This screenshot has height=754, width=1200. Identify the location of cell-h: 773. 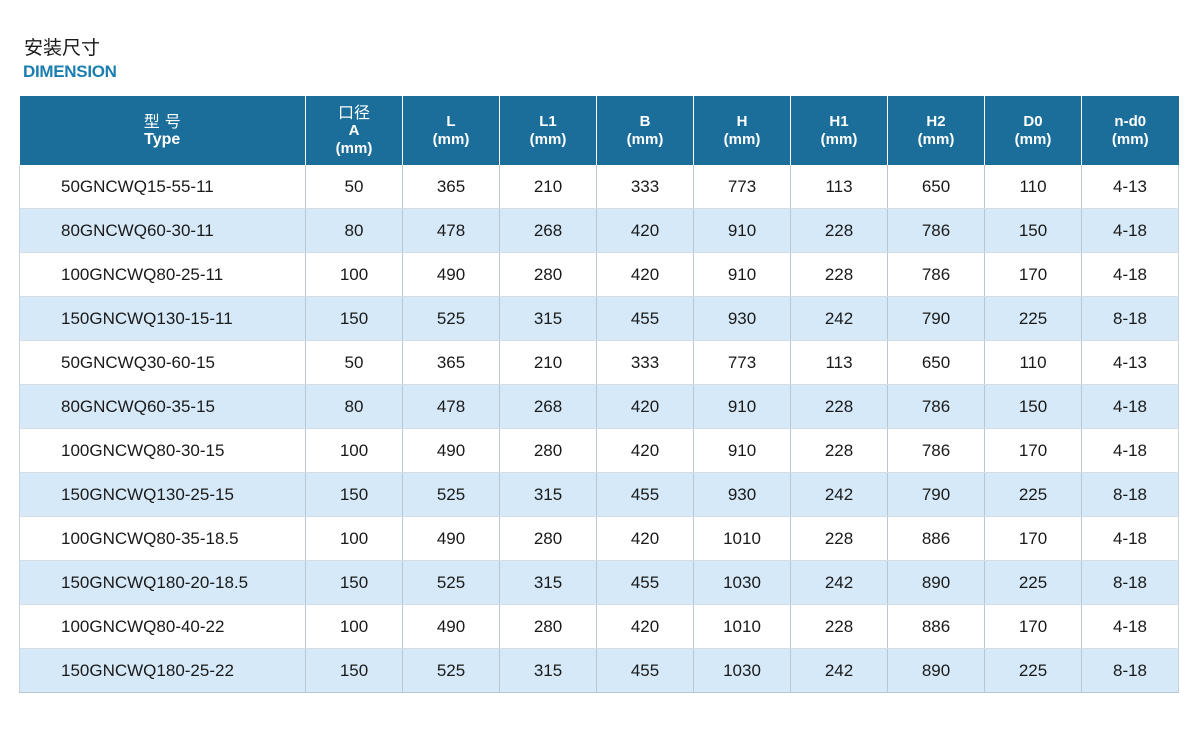
(742, 362).